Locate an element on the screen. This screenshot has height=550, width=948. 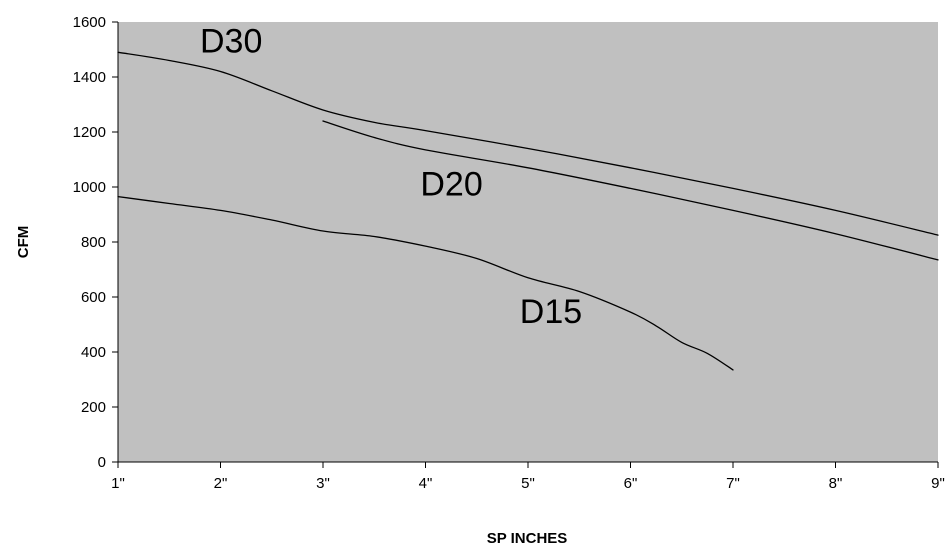
x-tick-label: 4" is located at coordinates (426, 483).